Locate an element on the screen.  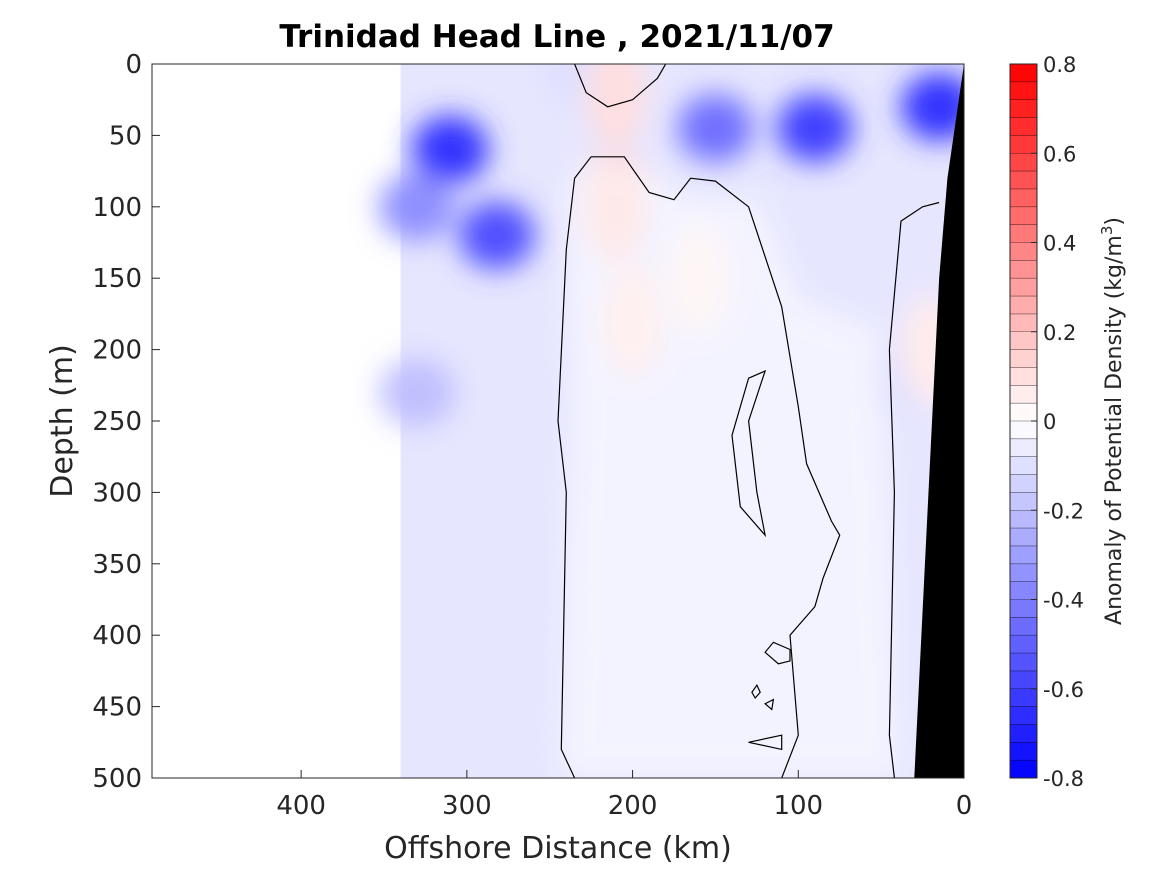
y-tick-label: 500 is located at coordinates (117, 779).